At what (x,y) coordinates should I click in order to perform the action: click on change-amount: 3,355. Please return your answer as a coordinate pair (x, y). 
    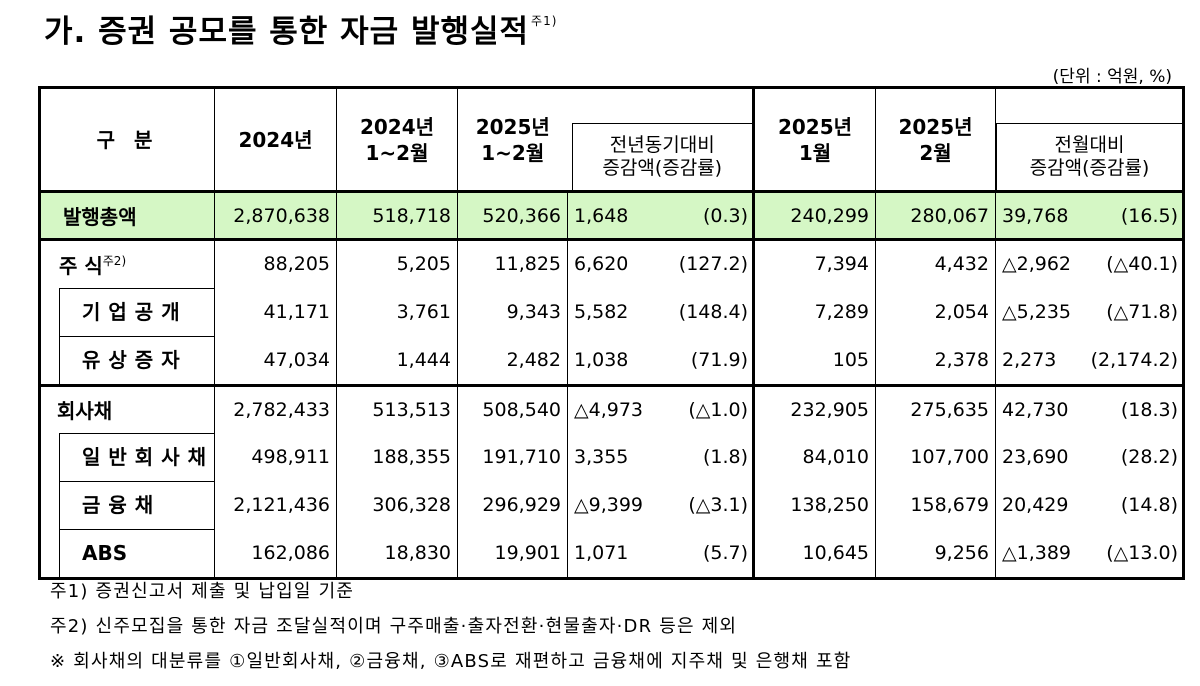
    Looking at the image, I should click on (601, 457).